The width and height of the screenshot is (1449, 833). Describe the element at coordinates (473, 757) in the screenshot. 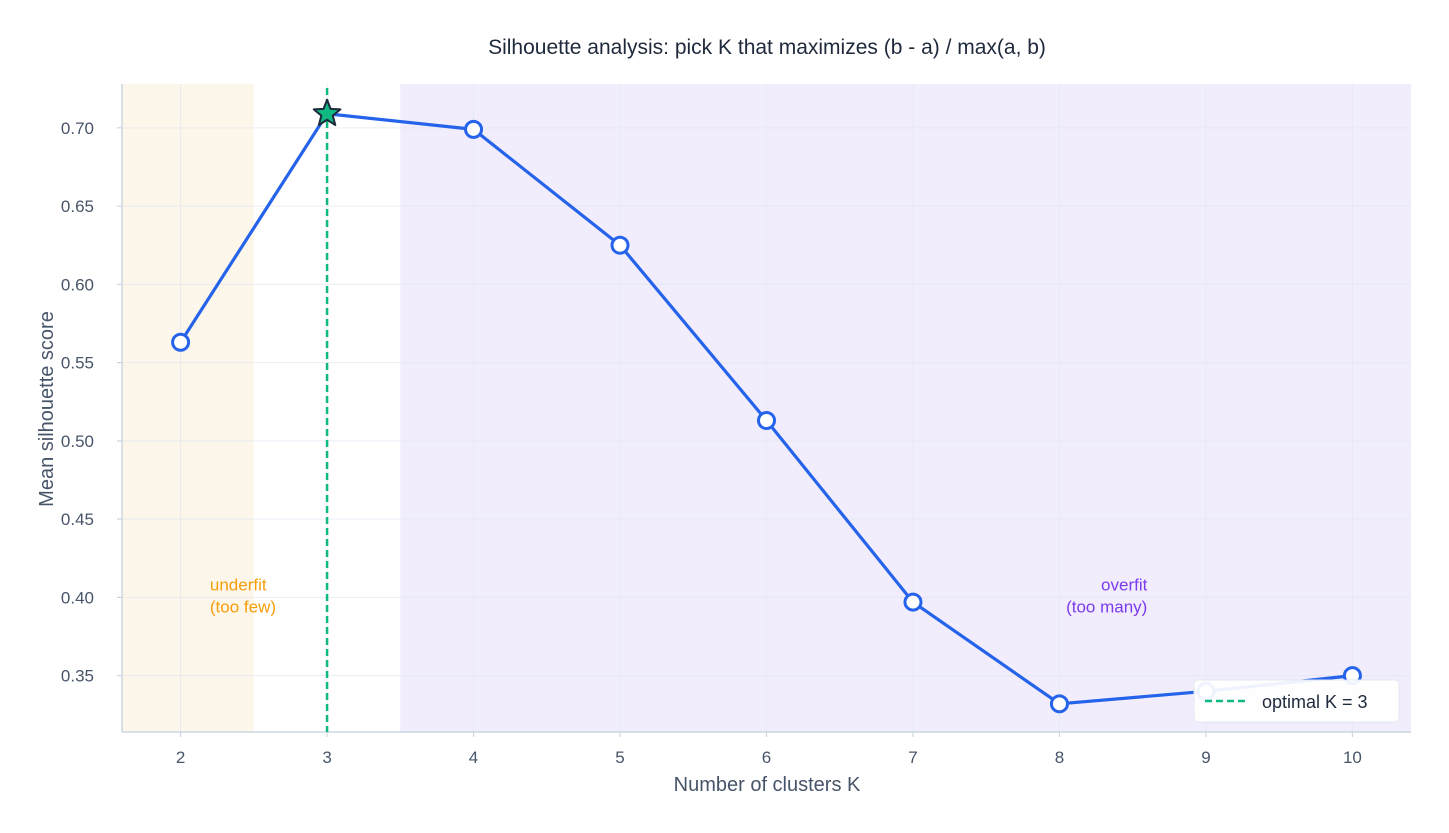

I see `x-tick-label: 4` at that location.